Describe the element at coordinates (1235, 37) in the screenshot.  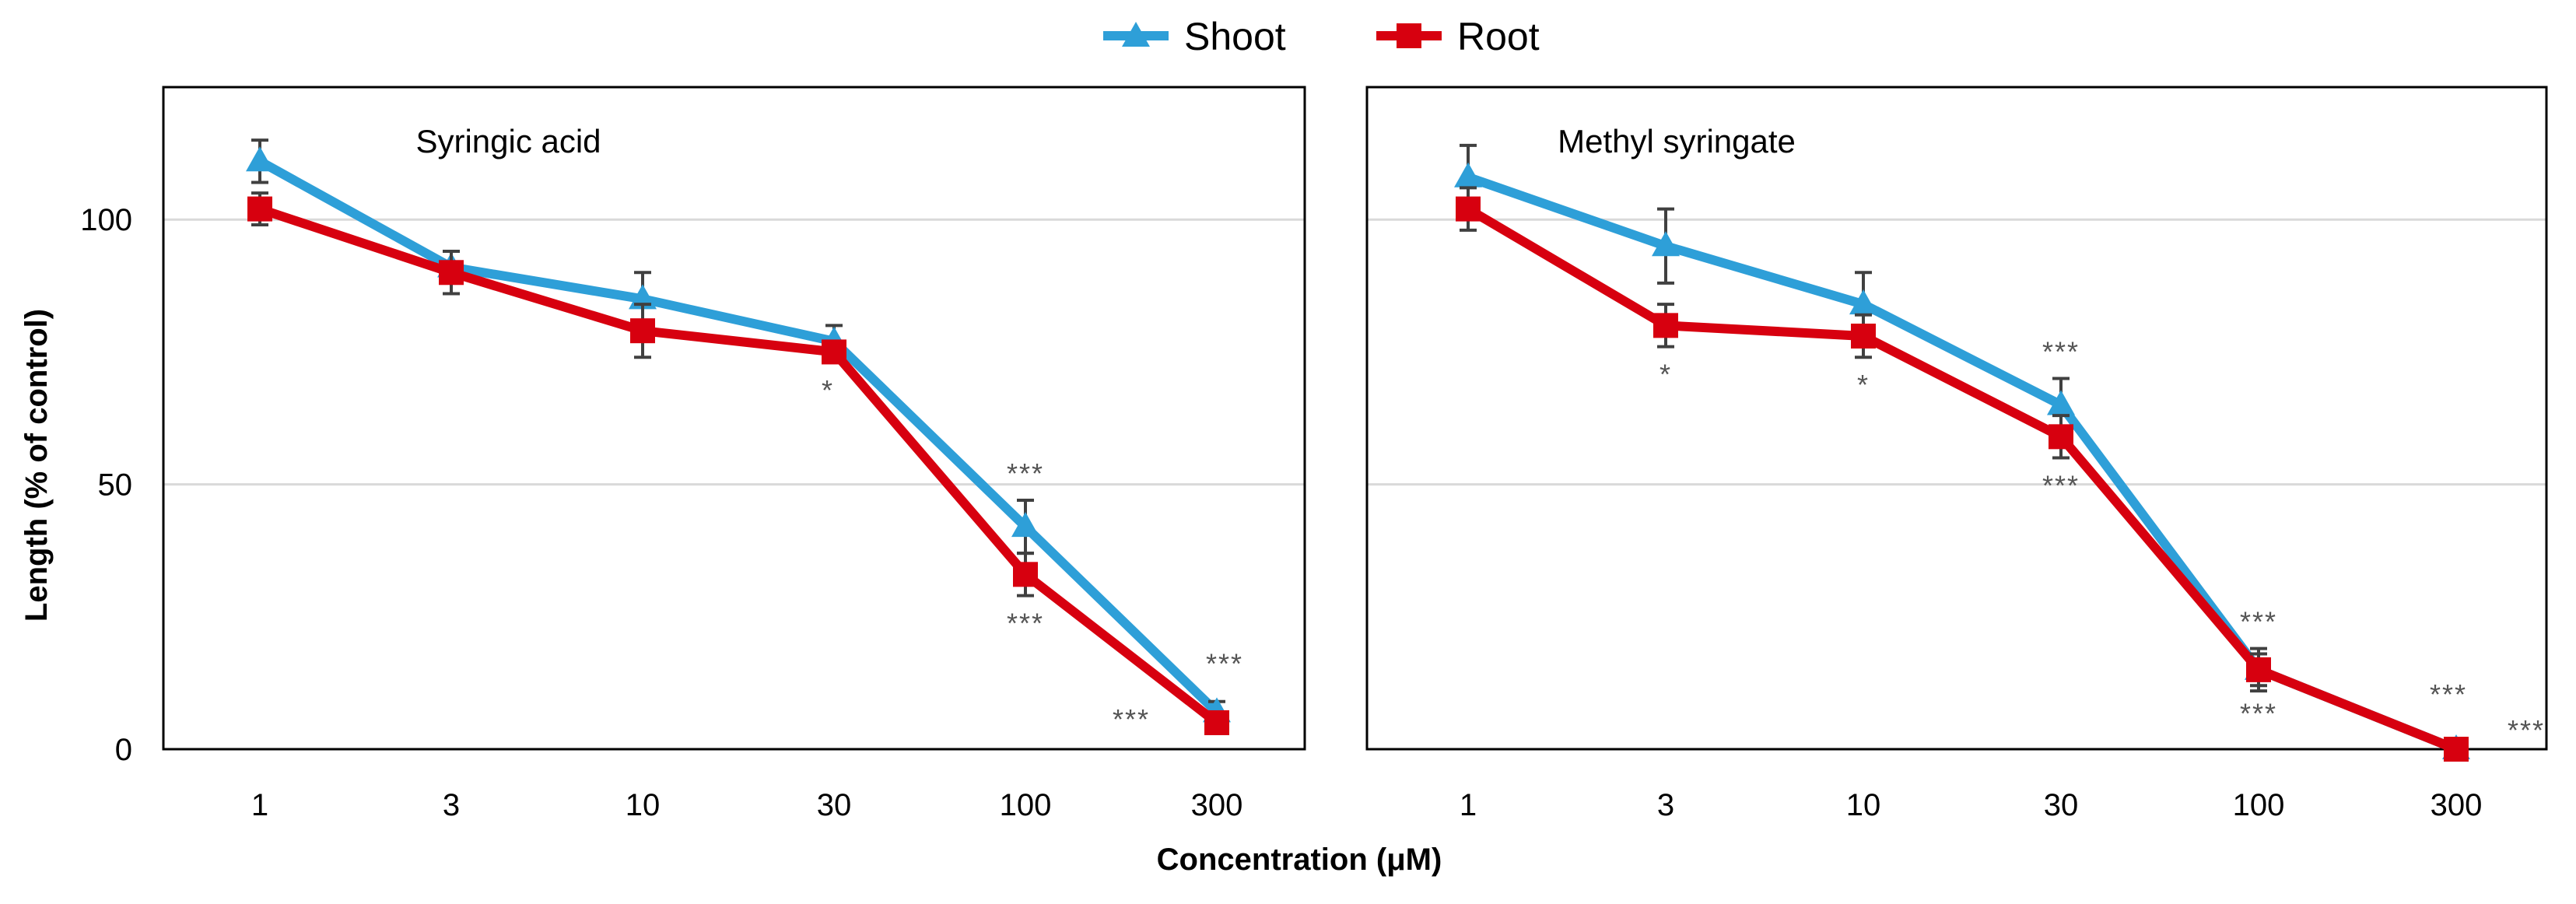
I see `legend-label: Shoot` at that location.